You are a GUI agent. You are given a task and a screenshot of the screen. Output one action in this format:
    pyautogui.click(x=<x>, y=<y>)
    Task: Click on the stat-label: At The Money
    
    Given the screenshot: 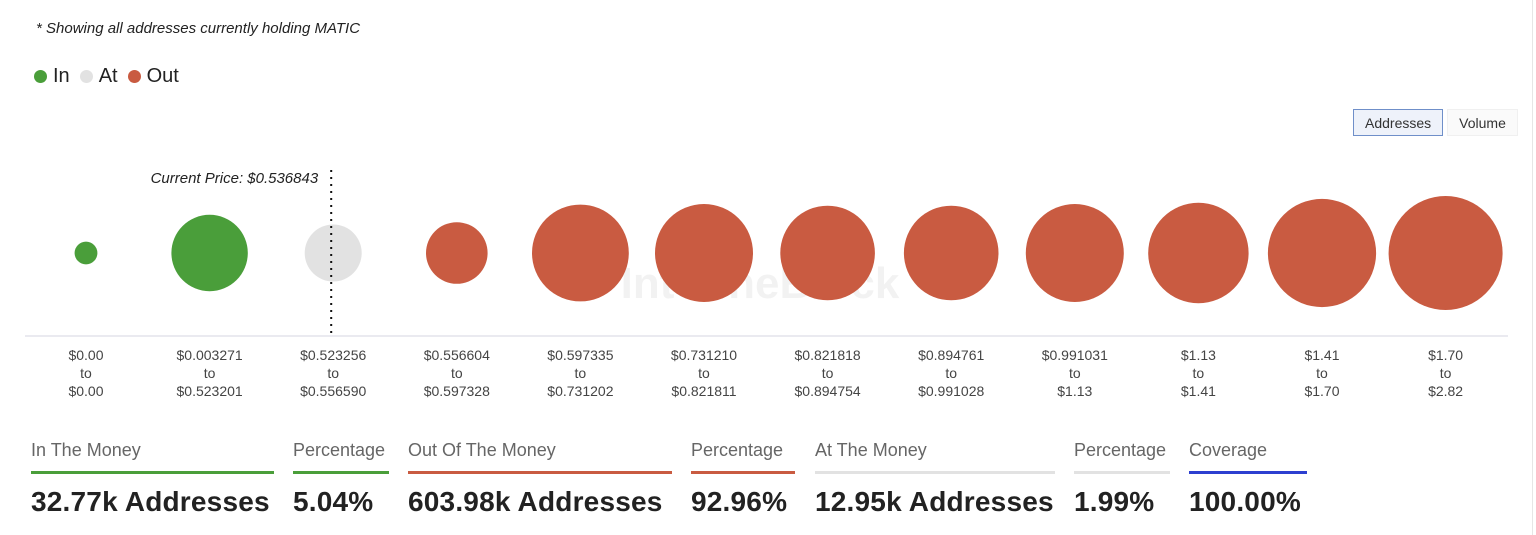 What is the action you would take?
    pyautogui.click(x=871, y=450)
    